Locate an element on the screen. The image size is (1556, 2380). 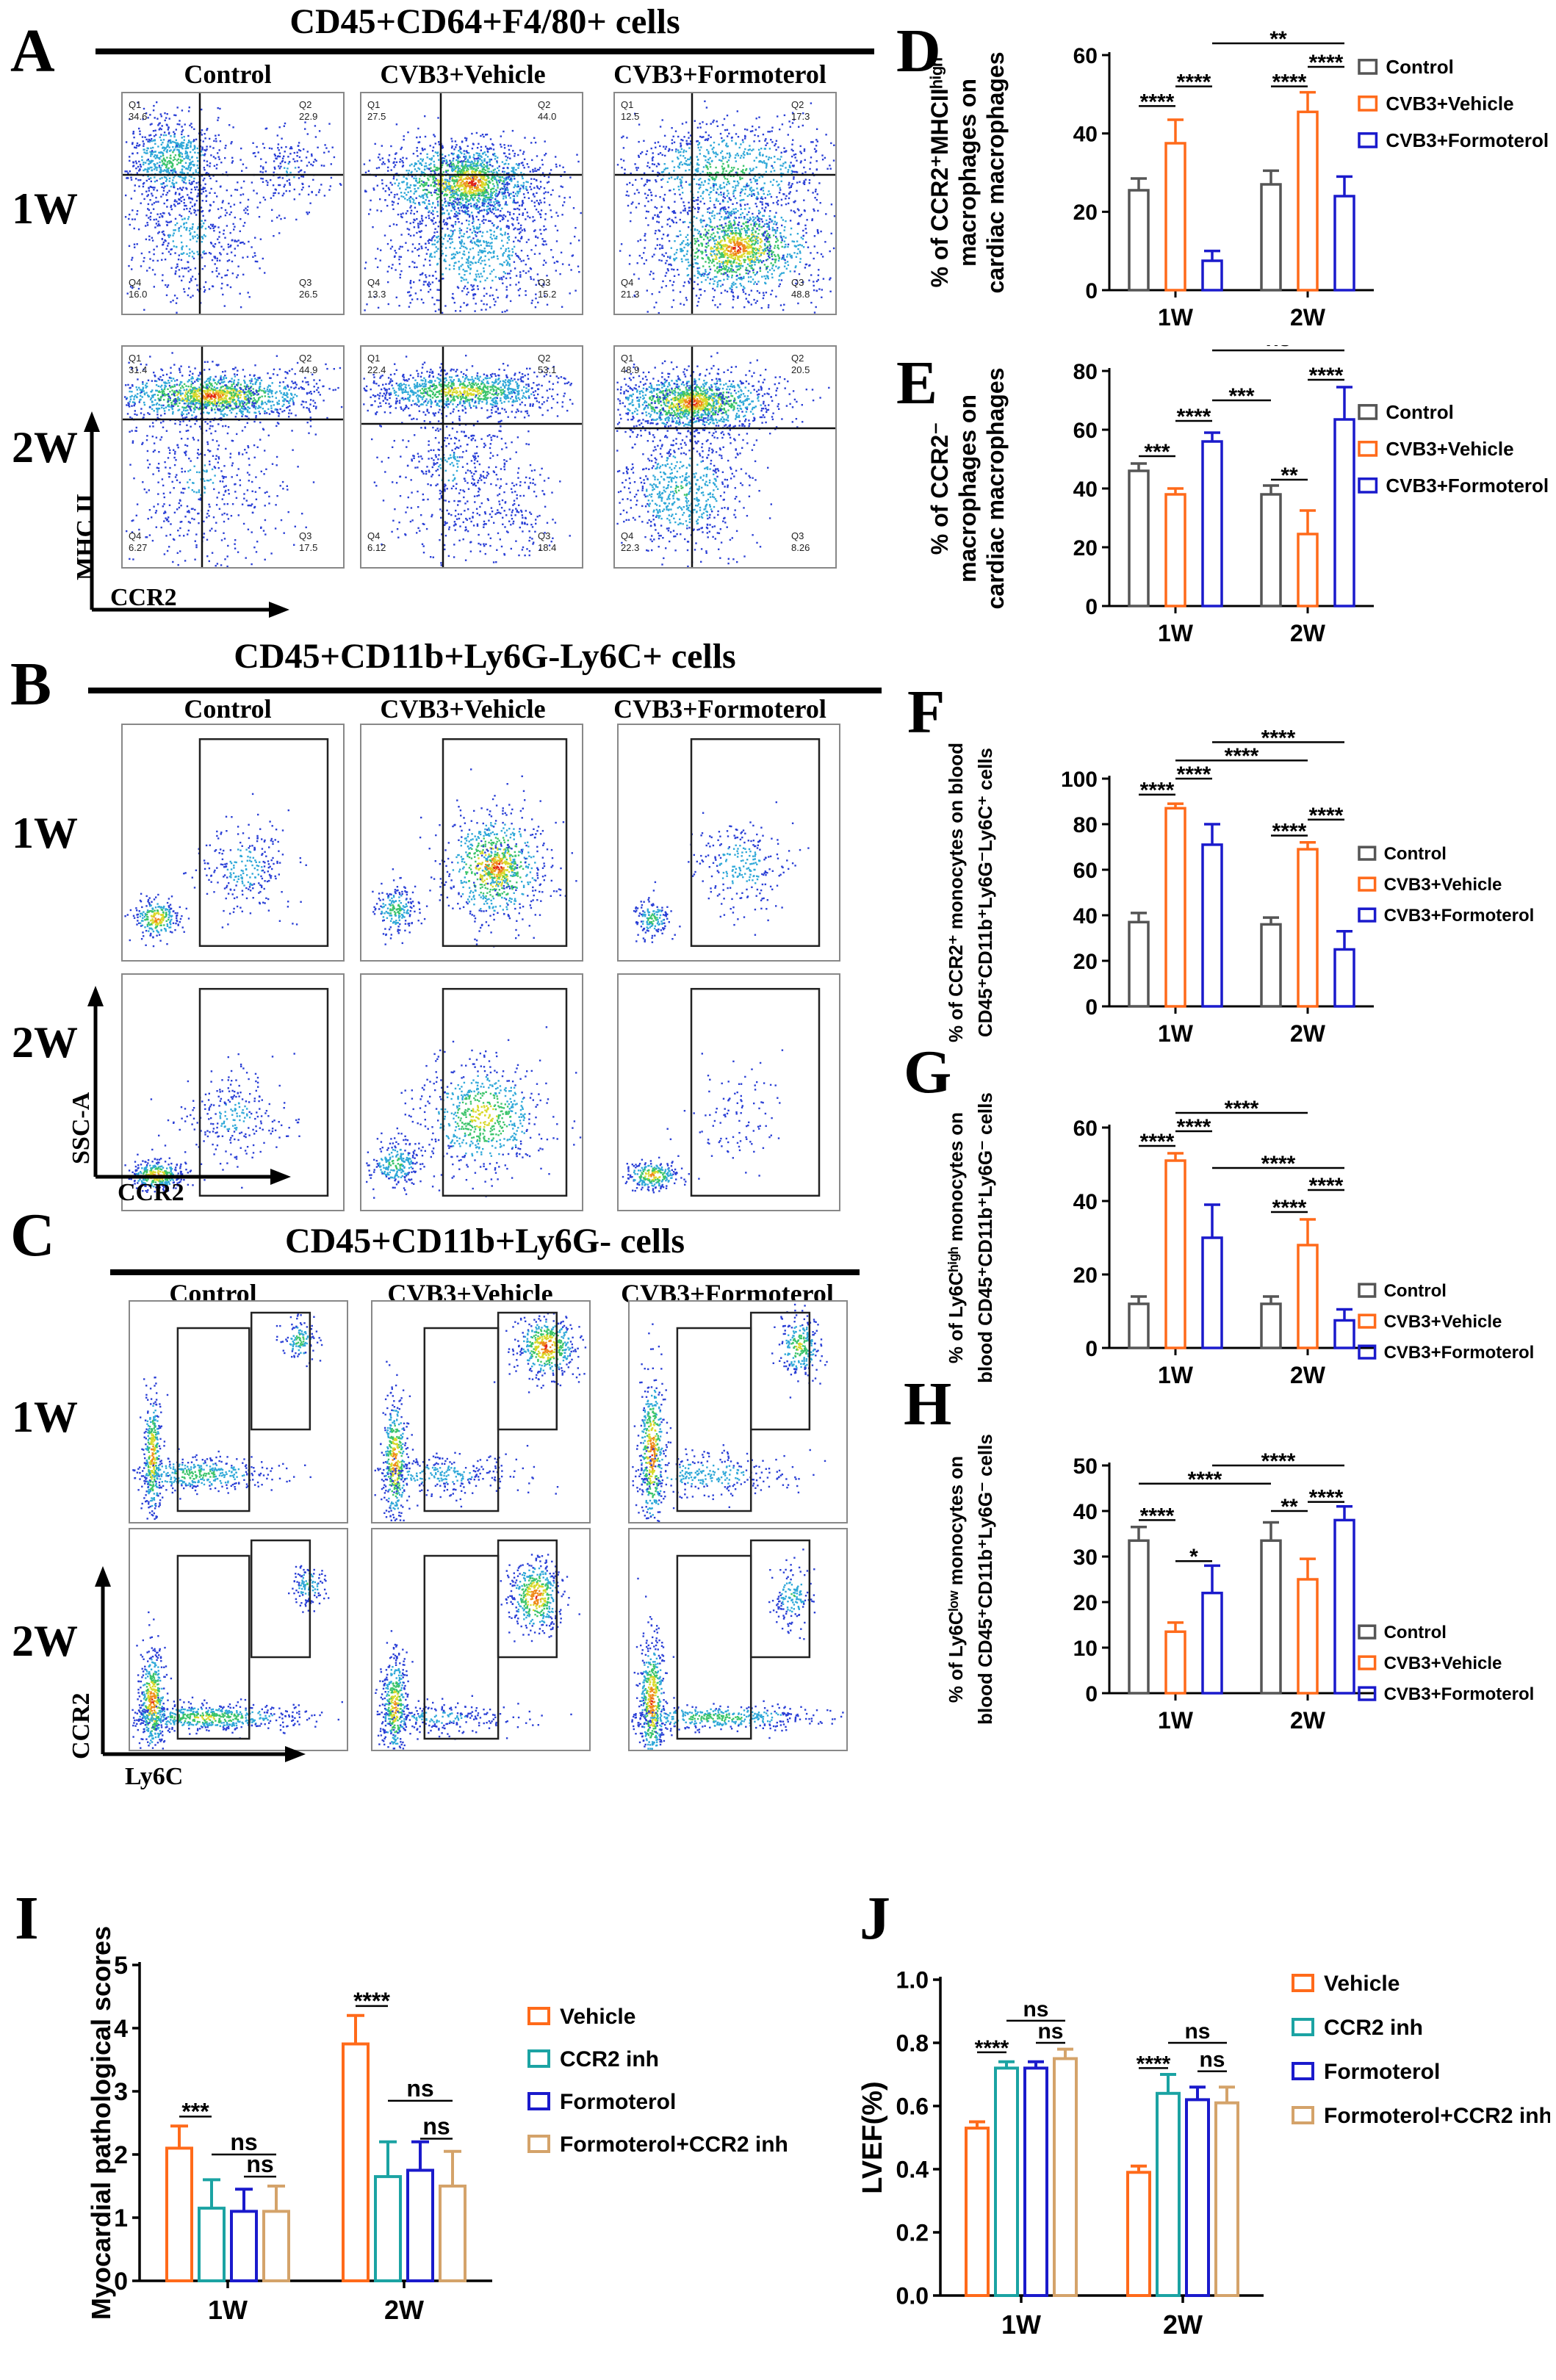
facs-a-plot: Q1 12.5 Q2 17.3 Q4 21.3 Q3 48.8 is located at coordinates (725, 203).